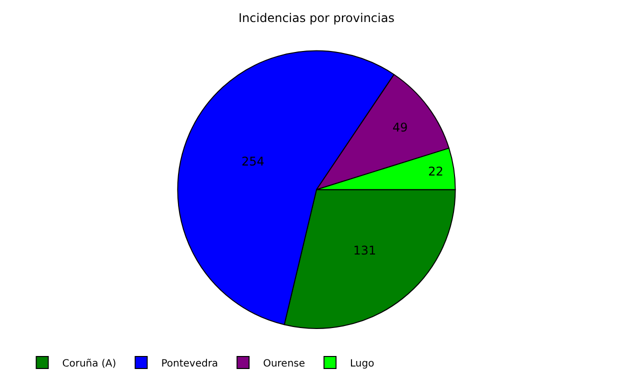 This screenshot has width=633, height=387. I want to click on data-label: 131, so click(364, 251).